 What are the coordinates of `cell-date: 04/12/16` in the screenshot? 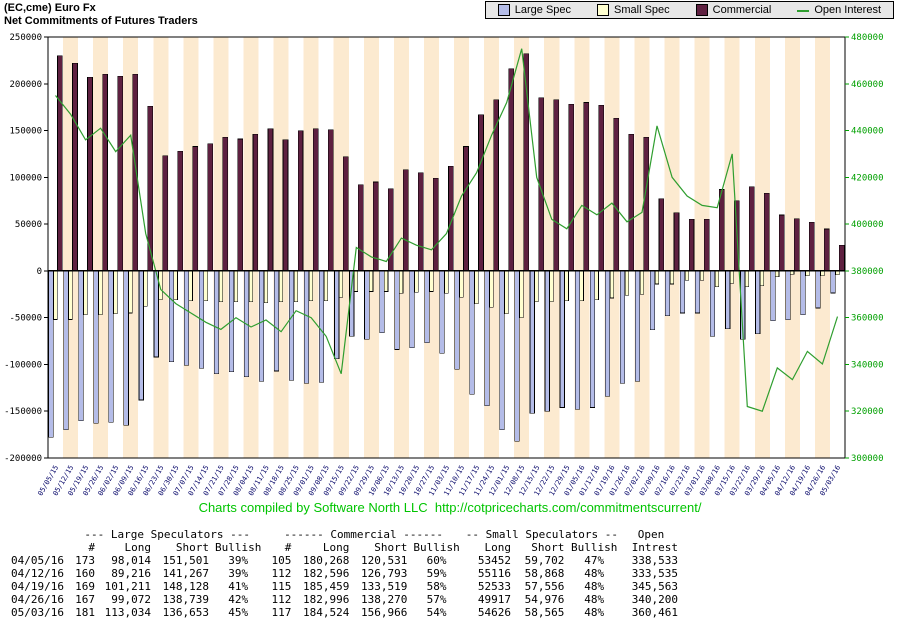 It's located at (37, 573).